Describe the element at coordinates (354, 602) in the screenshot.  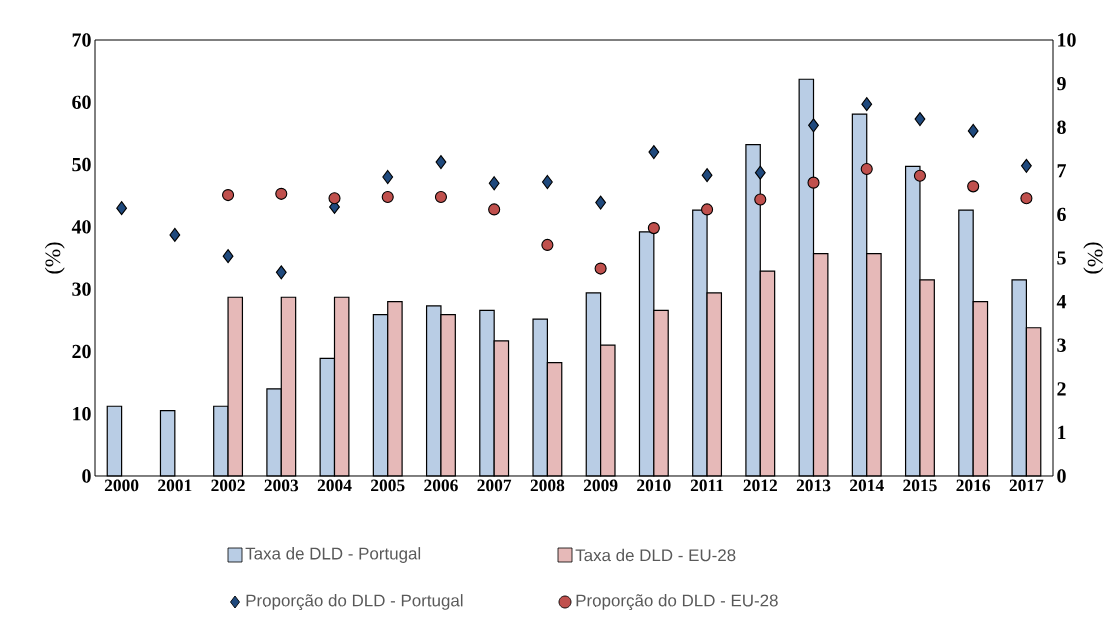
I see `legend-label: Proporção do DLD - Portugal` at that location.